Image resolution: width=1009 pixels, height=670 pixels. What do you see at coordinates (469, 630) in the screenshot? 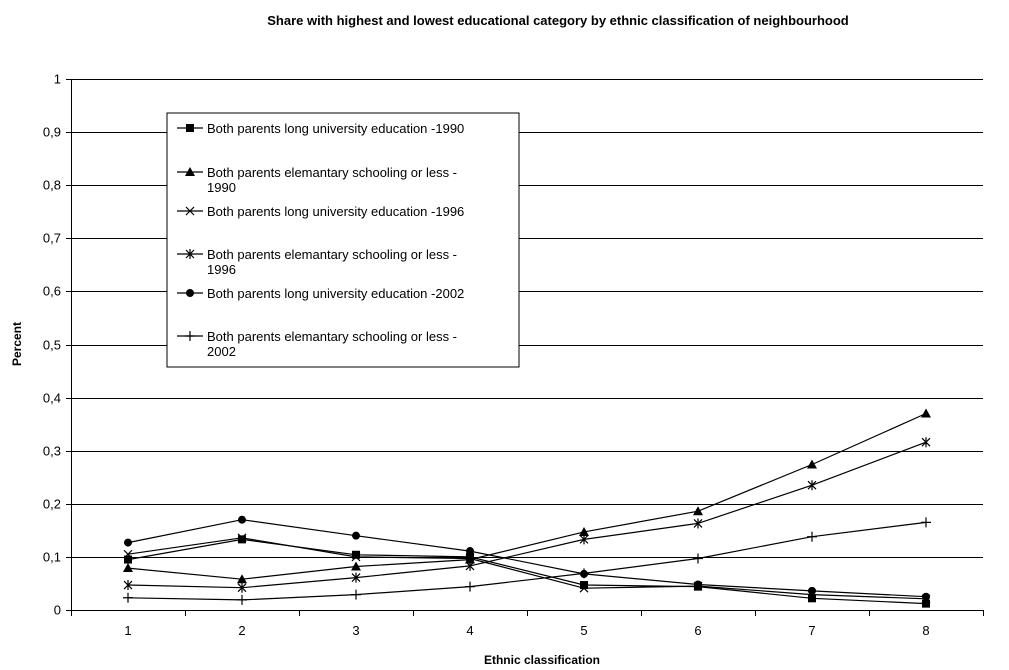
I see `x-tick-label: 4` at bounding box center [469, 630].